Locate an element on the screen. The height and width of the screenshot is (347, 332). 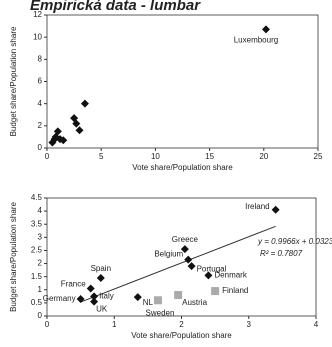
point-label: Ireland is located at coordinates (257, 206).